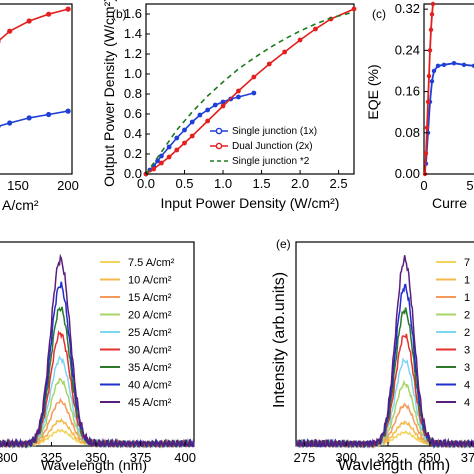 The image size is (474, 474). What do you see at coordinates (133, 173) in the screenshot?
I see `panel-b-ytick-label: 0.0` at bounding box center [133, 173].